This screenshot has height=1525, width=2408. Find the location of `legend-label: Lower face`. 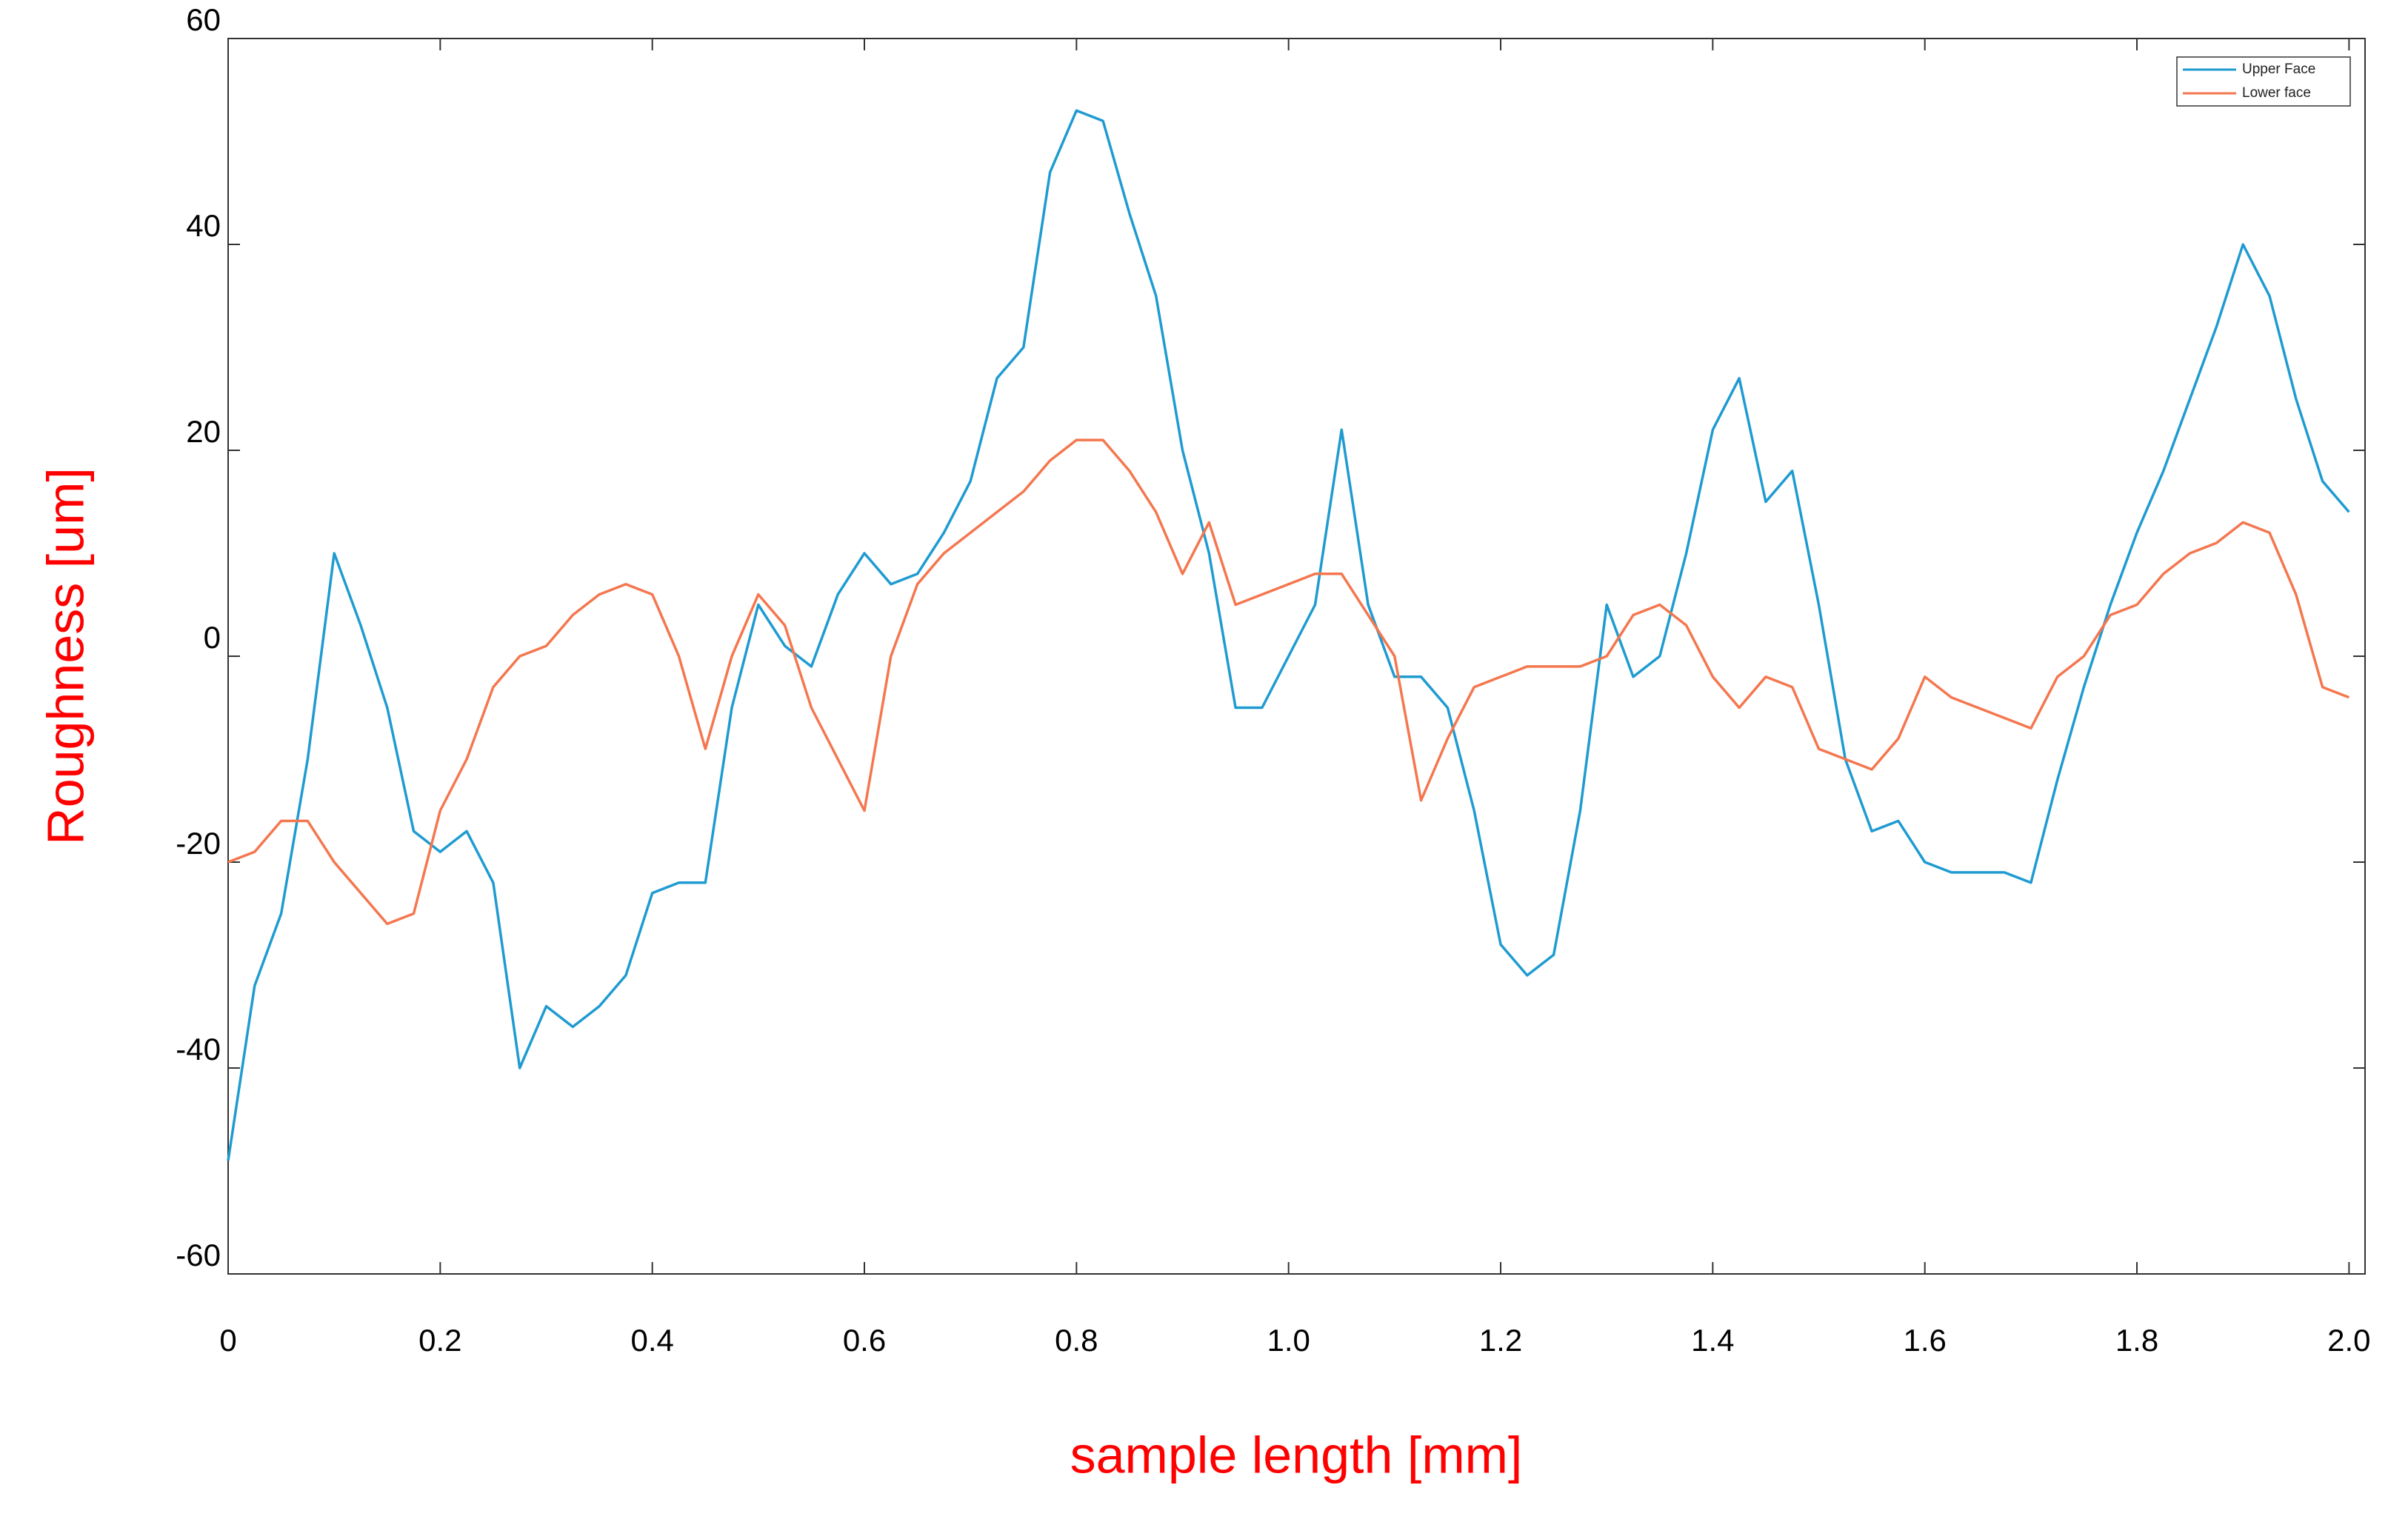

legend-label: Lower face is located at coordinates (2276, 93).